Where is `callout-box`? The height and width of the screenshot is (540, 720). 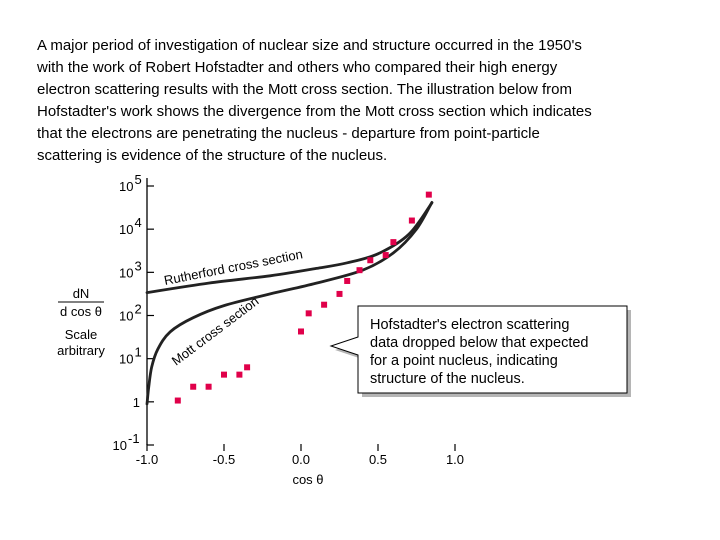 callout-box is located at coordinates (478, 349).